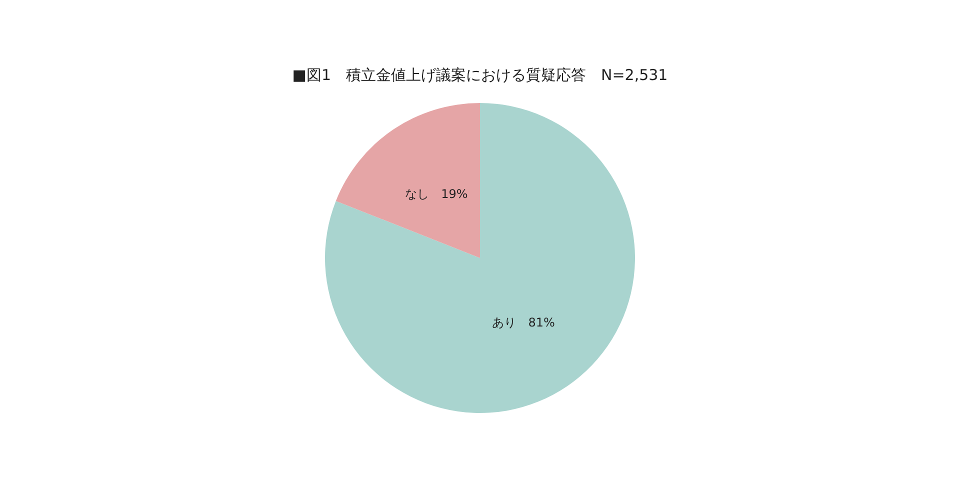 The height and width of the screenshot is (488, 960). I want to click on slice-label: あり 81%, so click(523, 322).